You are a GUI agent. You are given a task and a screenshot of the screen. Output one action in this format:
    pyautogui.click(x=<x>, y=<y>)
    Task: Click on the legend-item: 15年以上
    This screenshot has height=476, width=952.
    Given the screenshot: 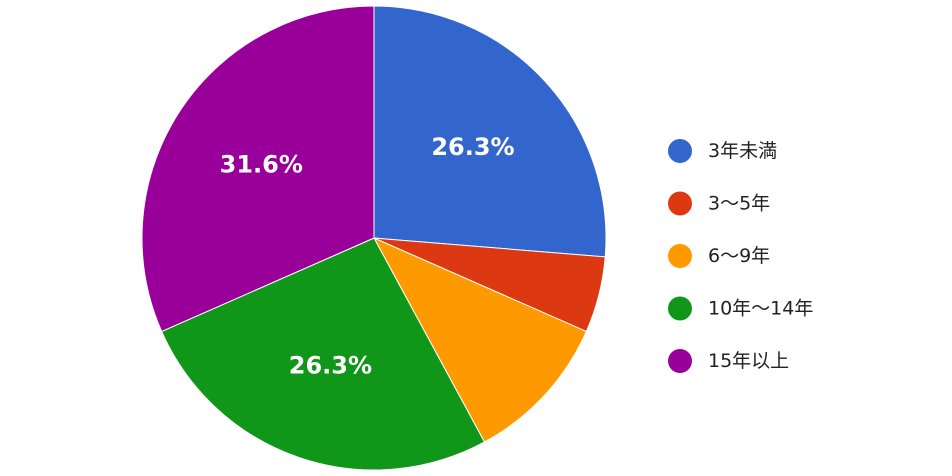 What is the action you would take?
    pyautogui.click(x=728, y=361)
    